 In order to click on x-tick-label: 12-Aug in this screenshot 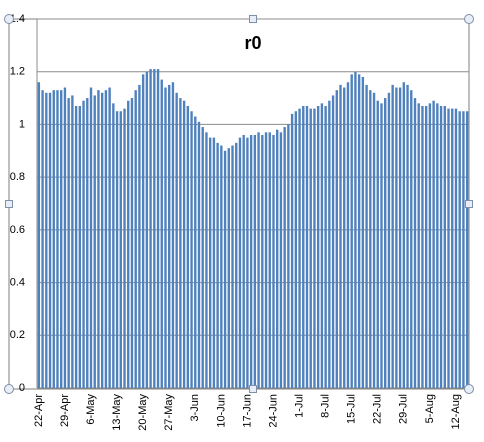, I will do `click(456, 411)`.